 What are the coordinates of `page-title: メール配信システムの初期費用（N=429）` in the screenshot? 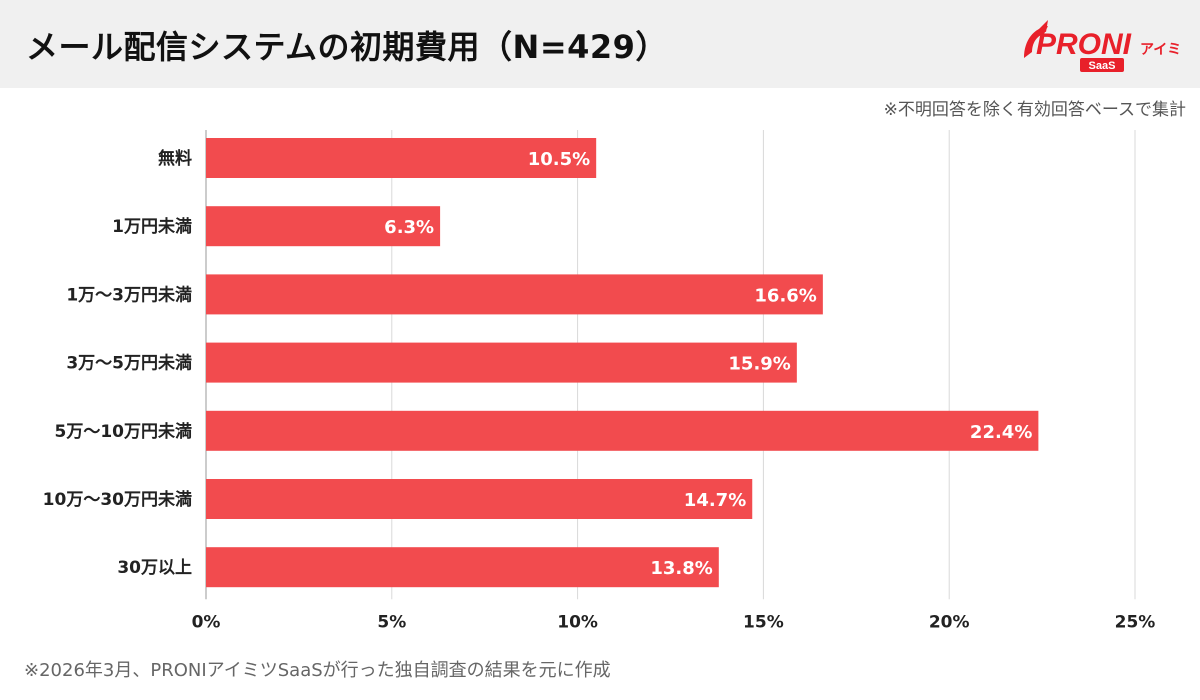 It's located at (347, 47).